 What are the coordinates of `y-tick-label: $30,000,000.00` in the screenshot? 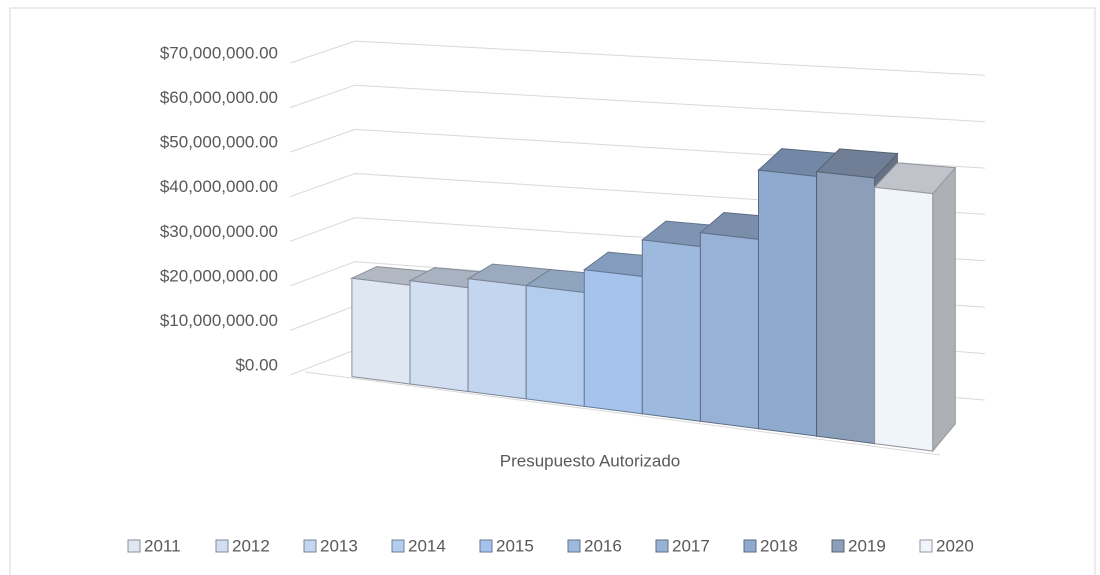 It's located at (219, 231).